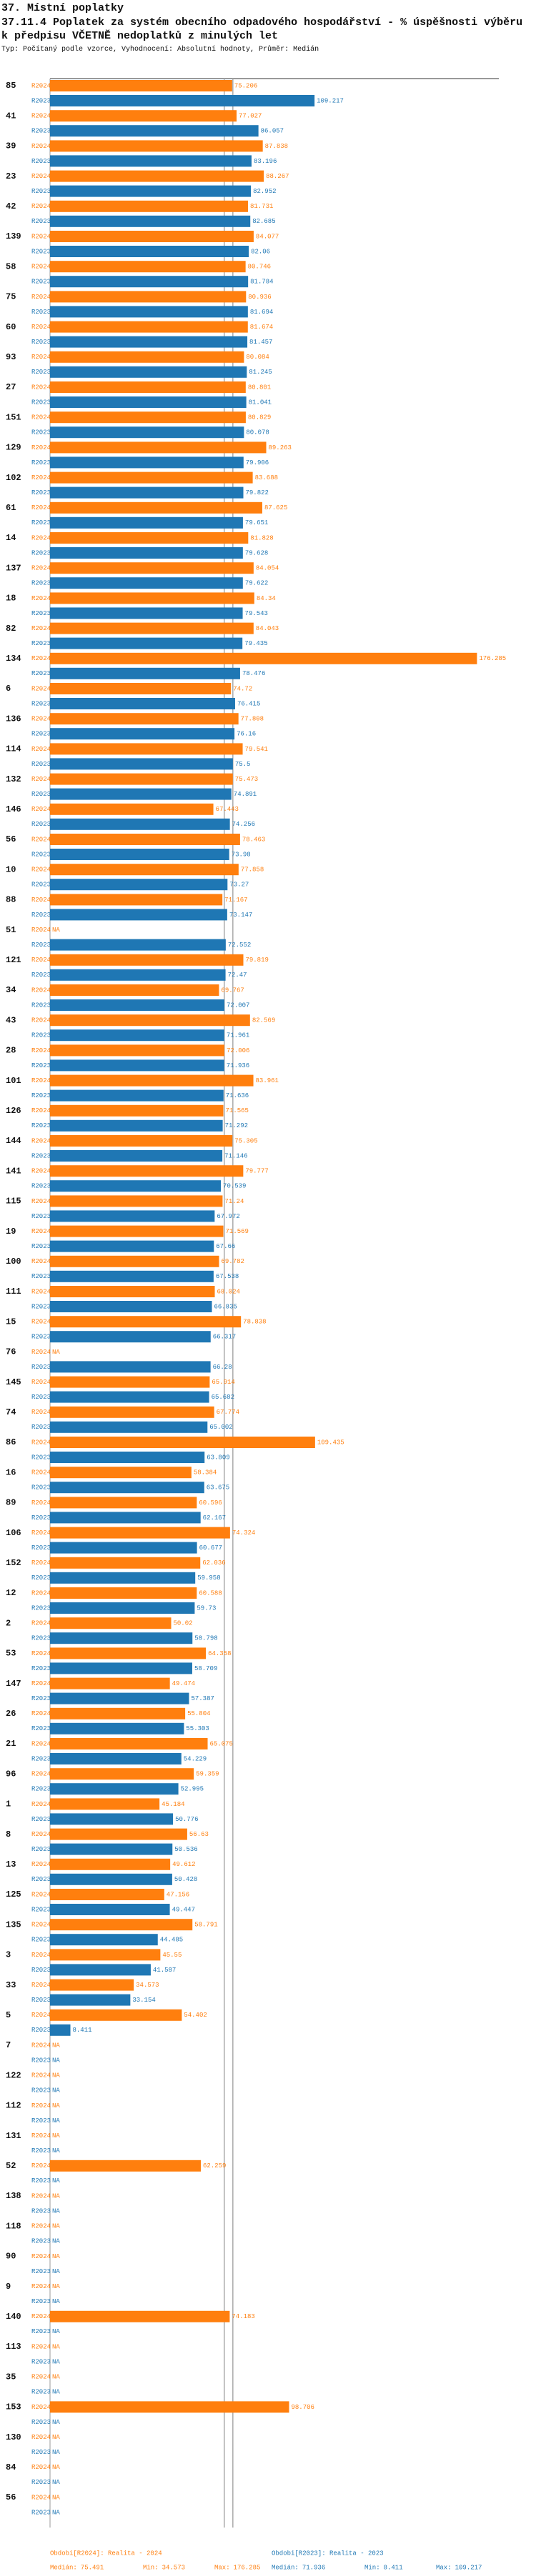  Describe the element at coordinates (11, 297) in the screenshot. I see `group-label: 75` at that location.